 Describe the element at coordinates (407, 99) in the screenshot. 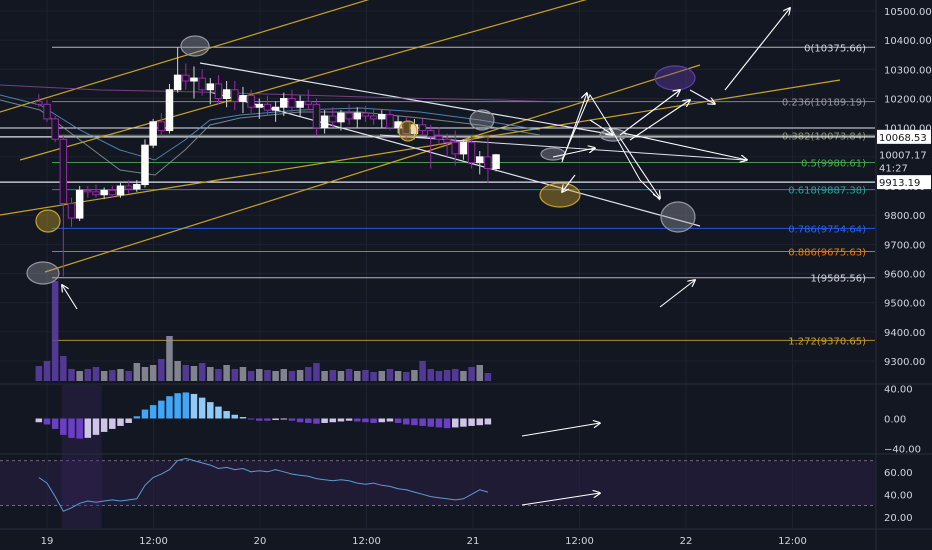

I see `descending-channel-top` at that location.